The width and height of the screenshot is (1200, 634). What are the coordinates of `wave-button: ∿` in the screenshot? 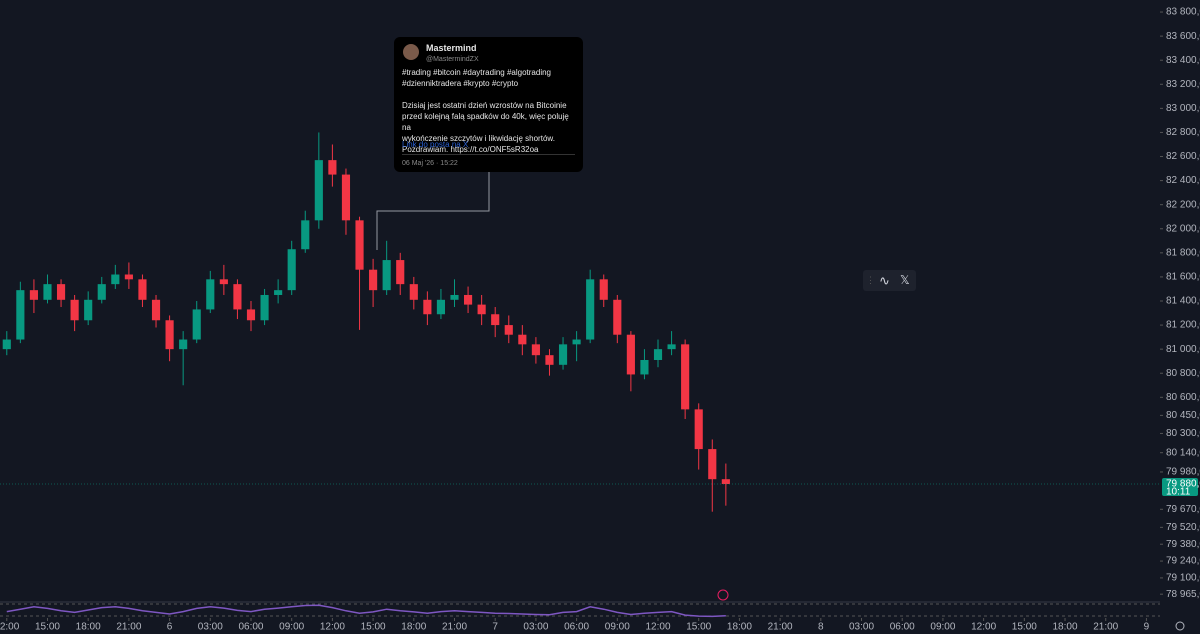 It's located at (884, 280).